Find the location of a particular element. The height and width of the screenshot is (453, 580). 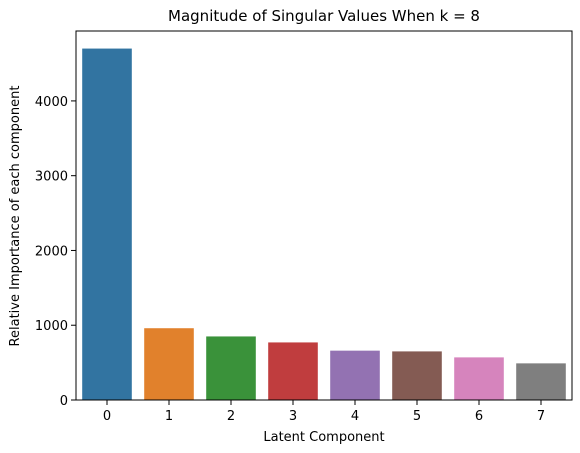

x-tick-label-4: 4 is located at coordinates (355, 416).